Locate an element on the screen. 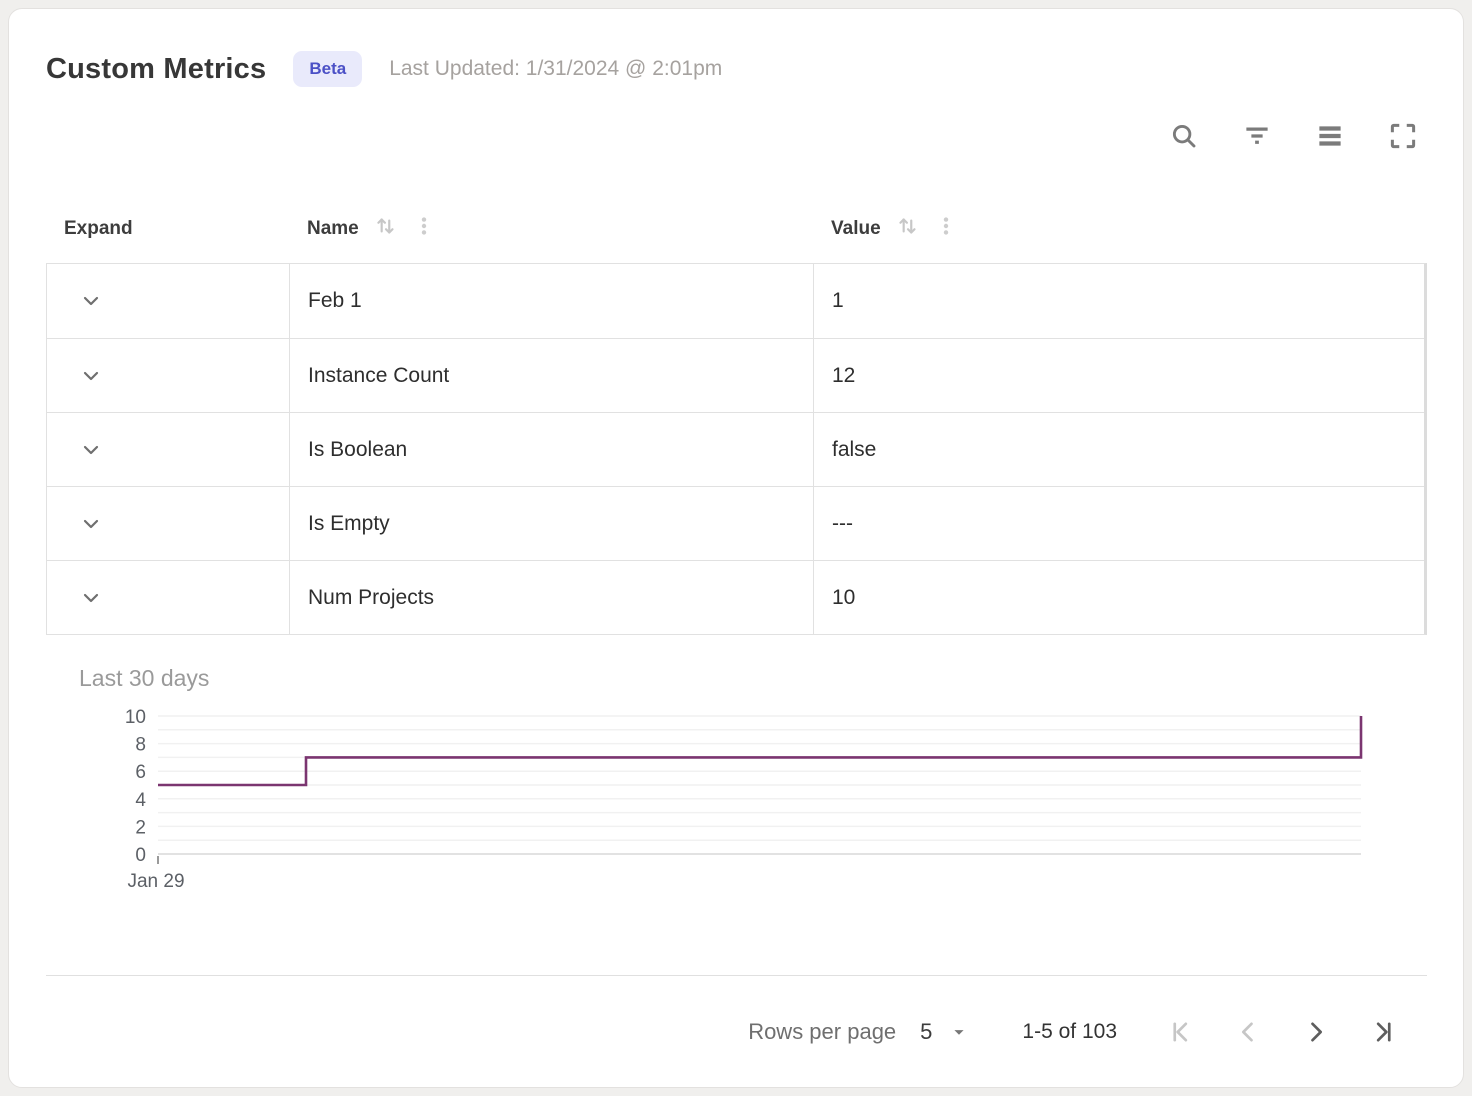 This screenshot has width=1472, height=1096. rows-per-page-select: 5 is located at coordinates (945, 1032).